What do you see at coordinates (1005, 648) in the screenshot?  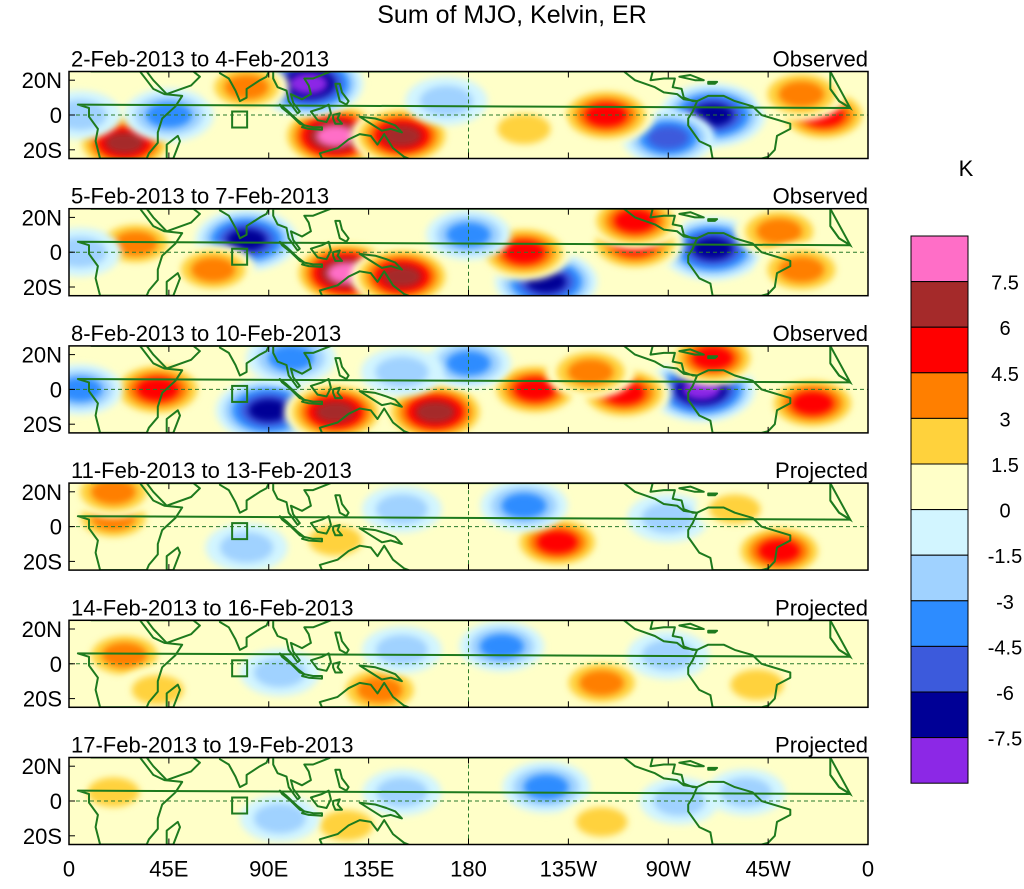 I see `colorbar-label: -4.5` at bounding box center [1005, 648].